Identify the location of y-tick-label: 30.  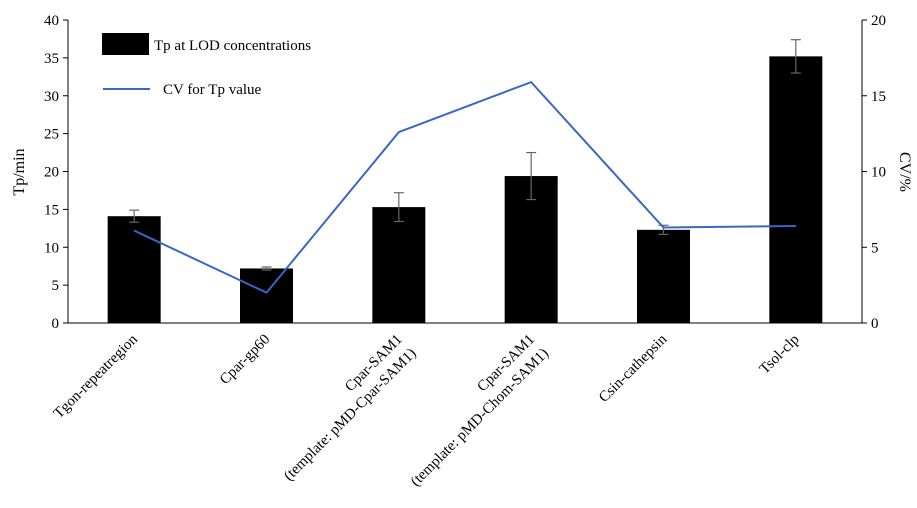
(51, 97).